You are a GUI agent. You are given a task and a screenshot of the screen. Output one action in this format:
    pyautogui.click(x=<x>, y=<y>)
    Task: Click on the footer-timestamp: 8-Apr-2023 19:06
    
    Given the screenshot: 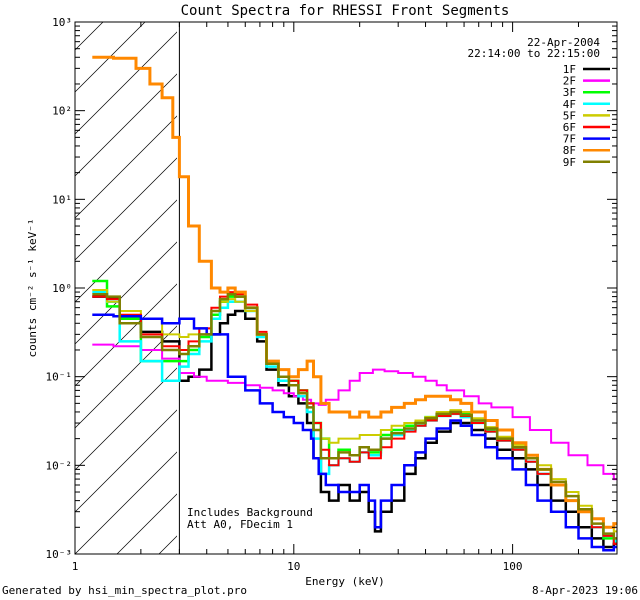 What is the action you would take?
    pyautogui.click(x=585, y=590)
    